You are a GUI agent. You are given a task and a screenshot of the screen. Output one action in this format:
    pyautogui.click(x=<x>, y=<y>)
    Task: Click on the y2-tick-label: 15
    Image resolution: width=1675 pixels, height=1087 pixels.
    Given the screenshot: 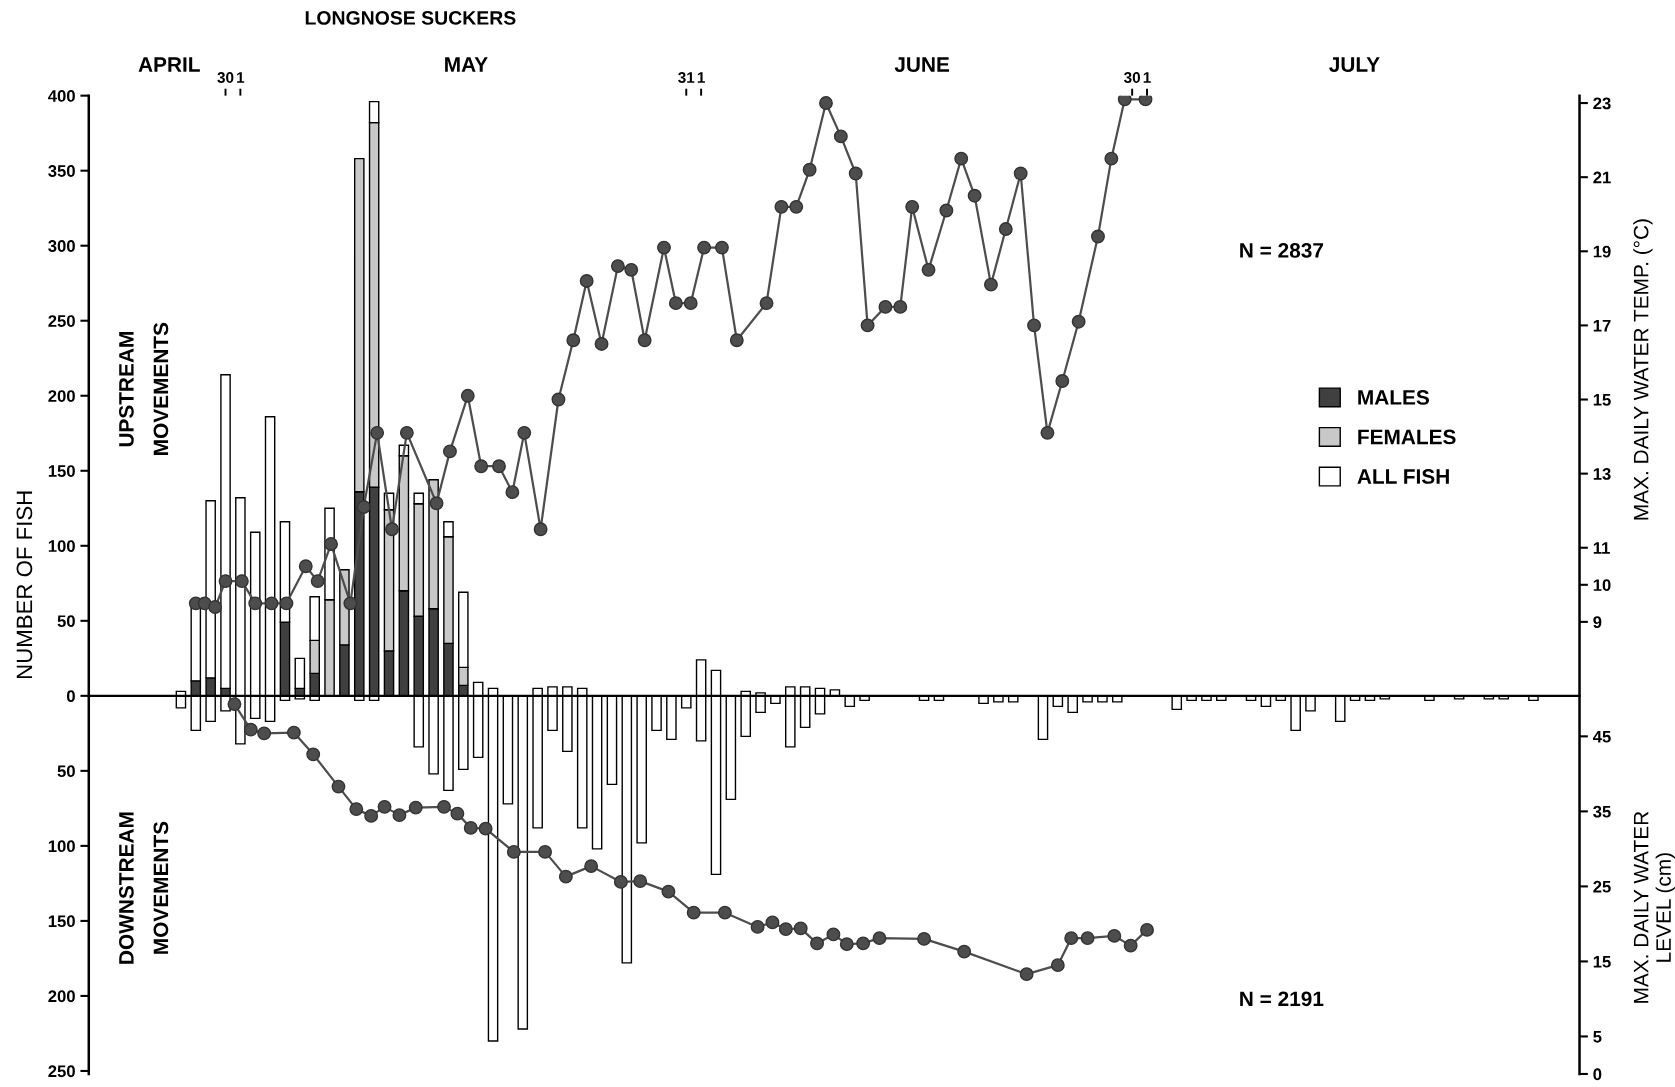 What is the action you would take?
    pyautogui.click(x=1602, y=400)
    